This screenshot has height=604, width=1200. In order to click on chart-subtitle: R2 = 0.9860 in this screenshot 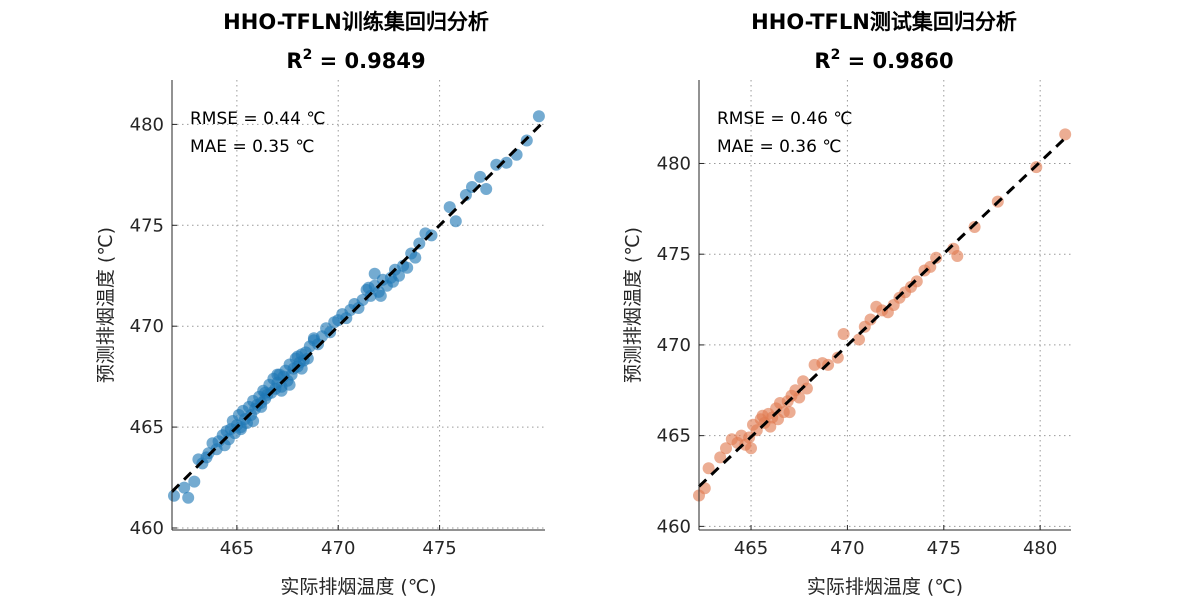, I will do `click(883, 60)`.